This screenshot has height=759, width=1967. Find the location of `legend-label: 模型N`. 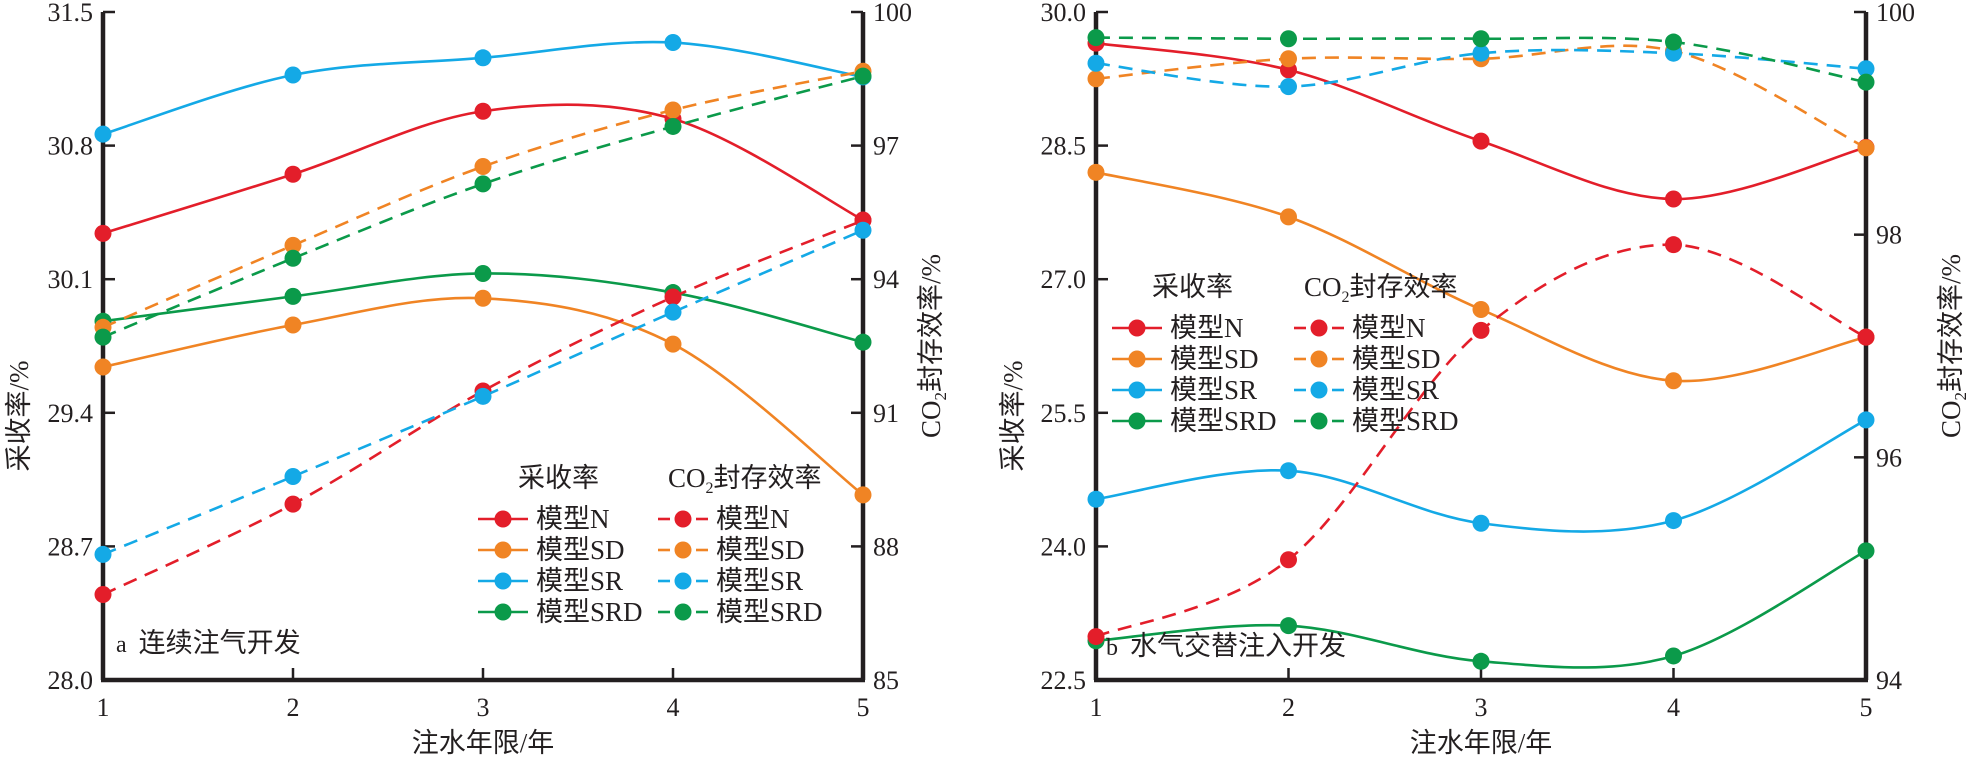

legend-label: 模型N is located at coordinates (1389, 328).